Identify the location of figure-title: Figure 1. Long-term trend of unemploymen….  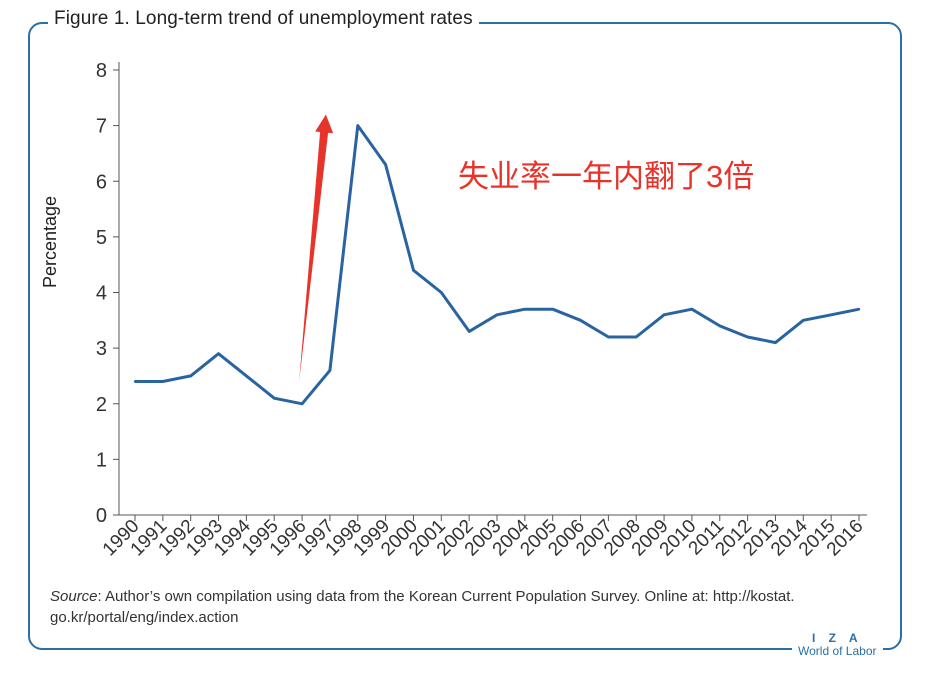
(263, 19).